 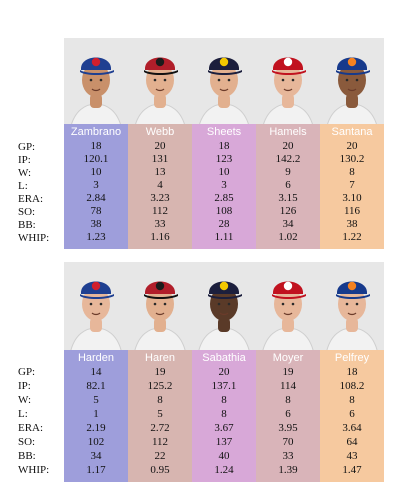 What do you see at coordinates (288, 159) in the screenshot?
I see `stat-value: 142.2` at bounding box center [288, 159].